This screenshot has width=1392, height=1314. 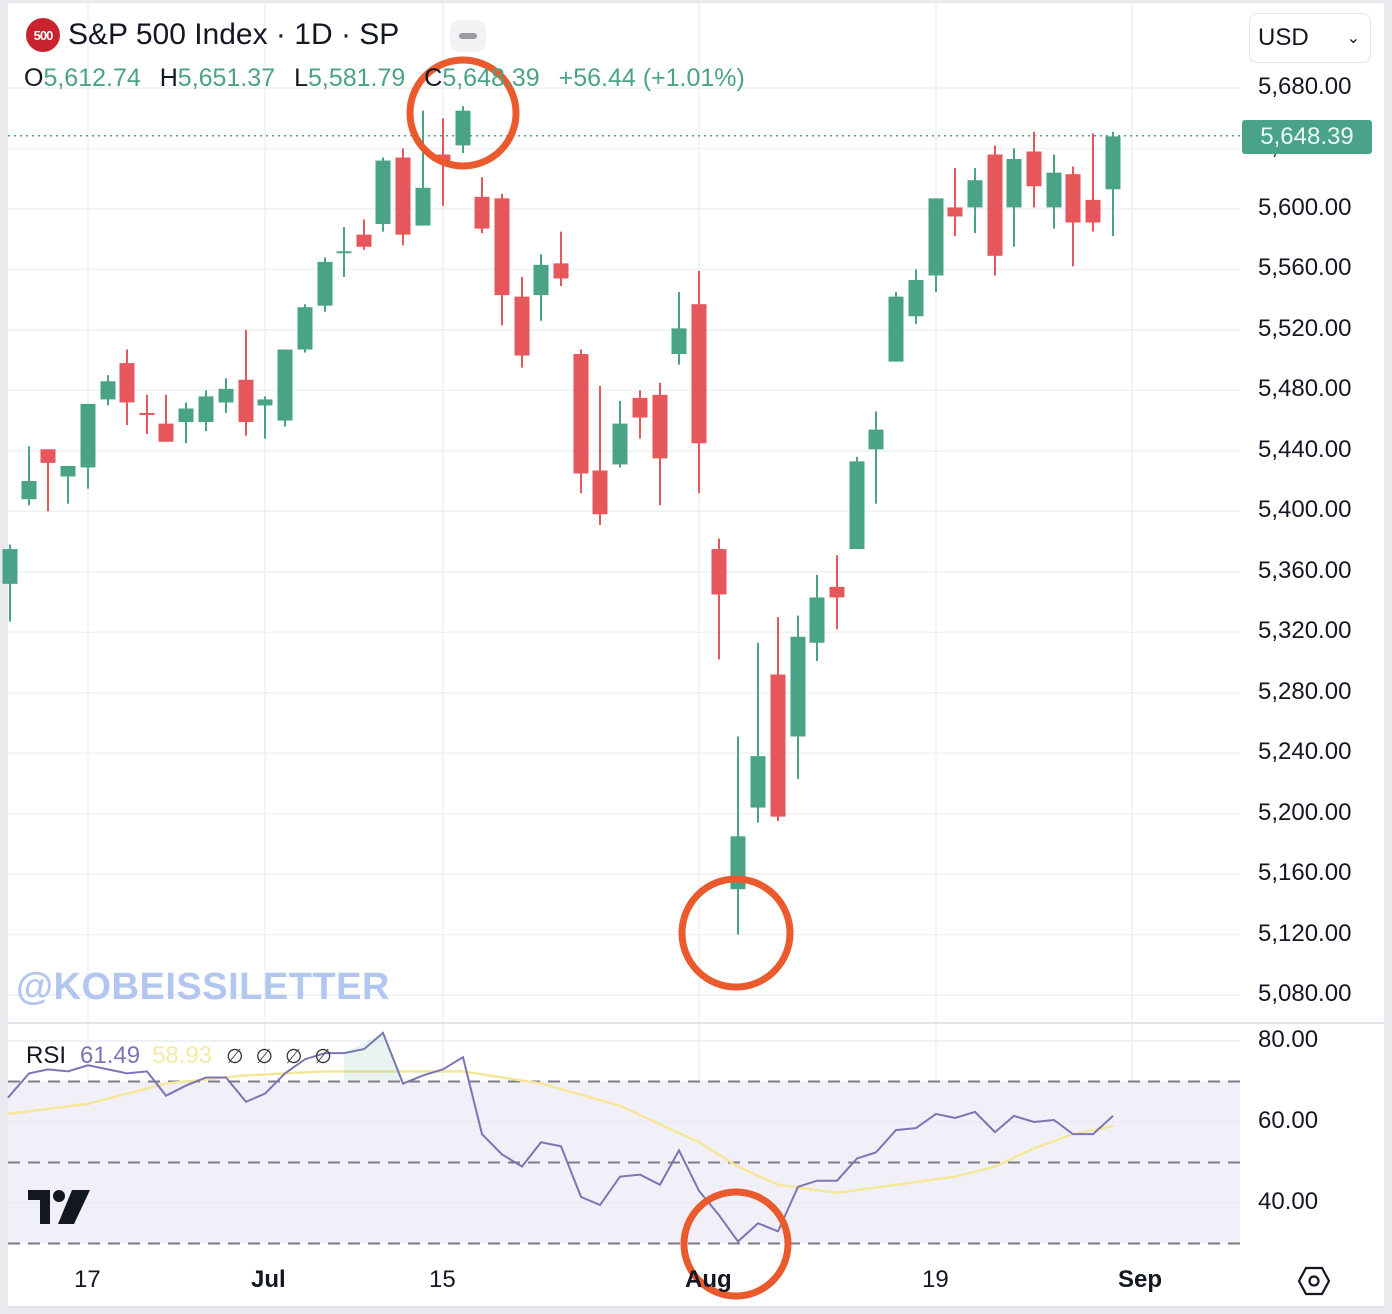 I want to click on overbought-fill, so click(x=373, y=1057).